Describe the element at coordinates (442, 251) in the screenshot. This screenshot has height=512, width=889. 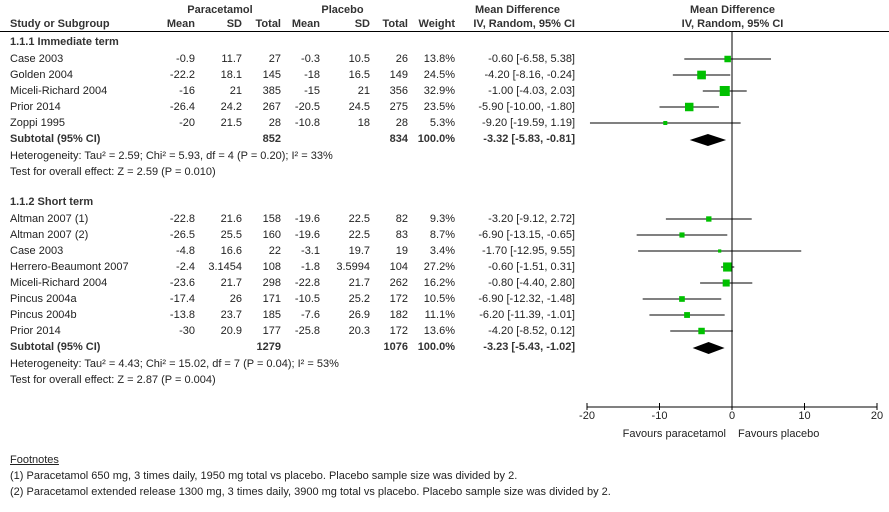
I see `study-weight: 3.4%` at that location.